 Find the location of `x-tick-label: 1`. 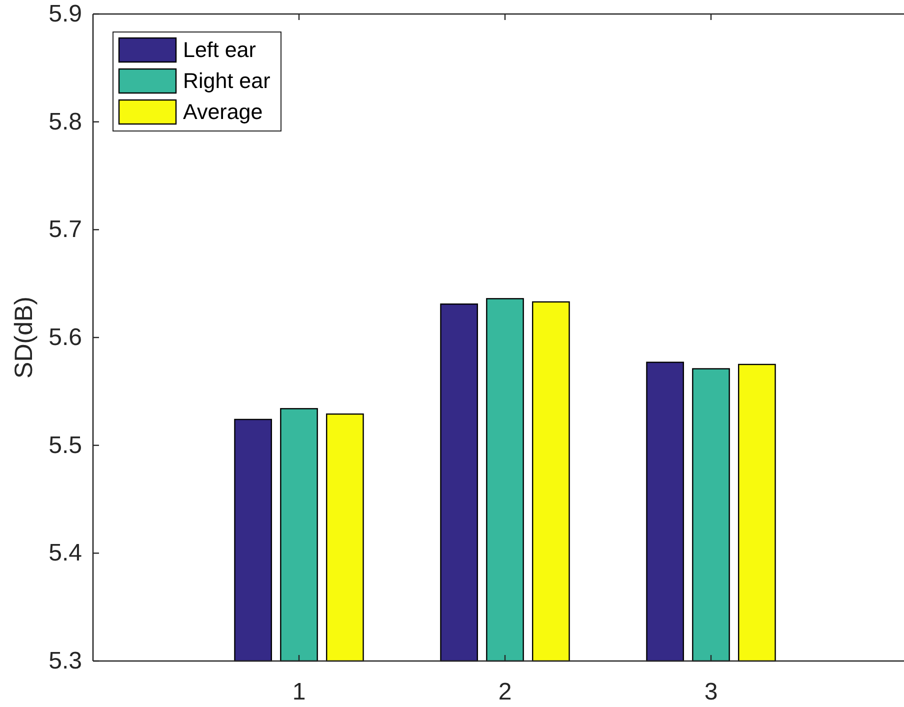

x-tick-label: 1 is located at coordinates (299, 692).